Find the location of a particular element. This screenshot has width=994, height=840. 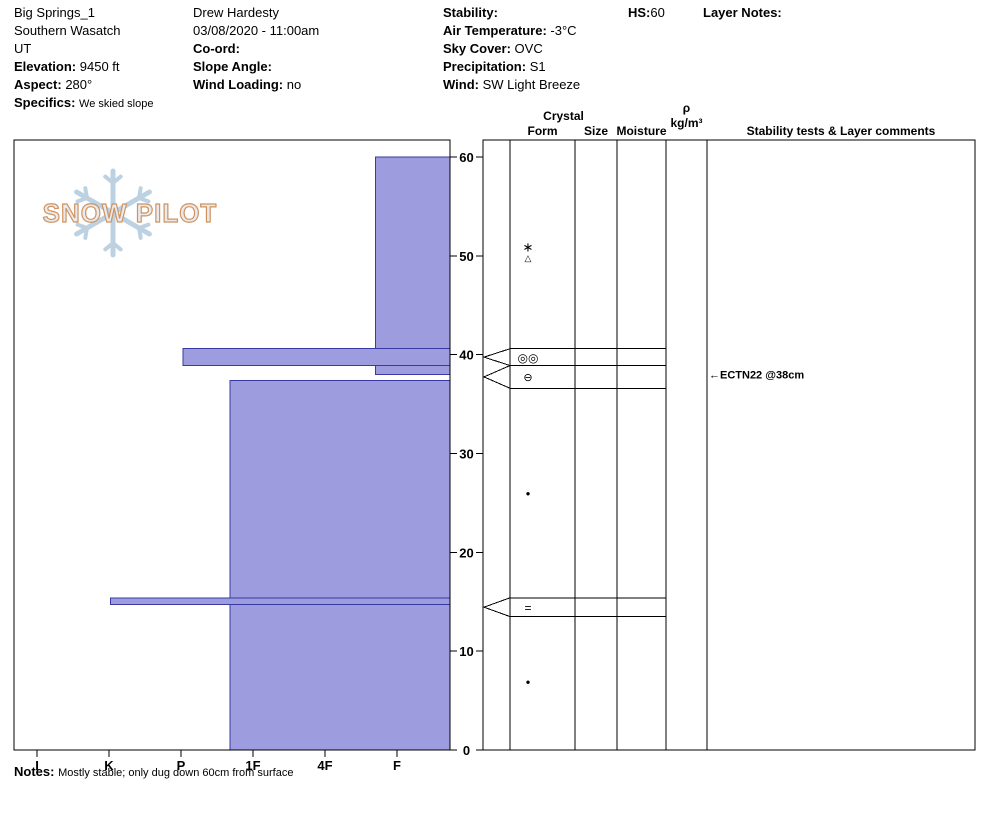

stability-test-annotation: ←ECTN22 @38cm is located at coordinates (756, 375).